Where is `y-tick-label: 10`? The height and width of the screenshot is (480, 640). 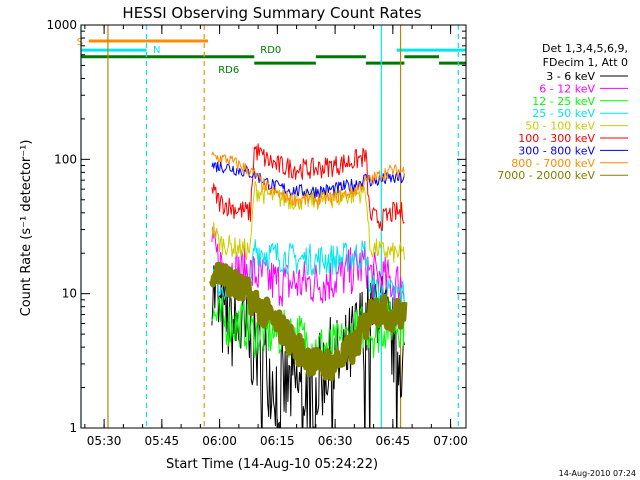 y-tick-label: 10 is located at coordinates (69, 294).